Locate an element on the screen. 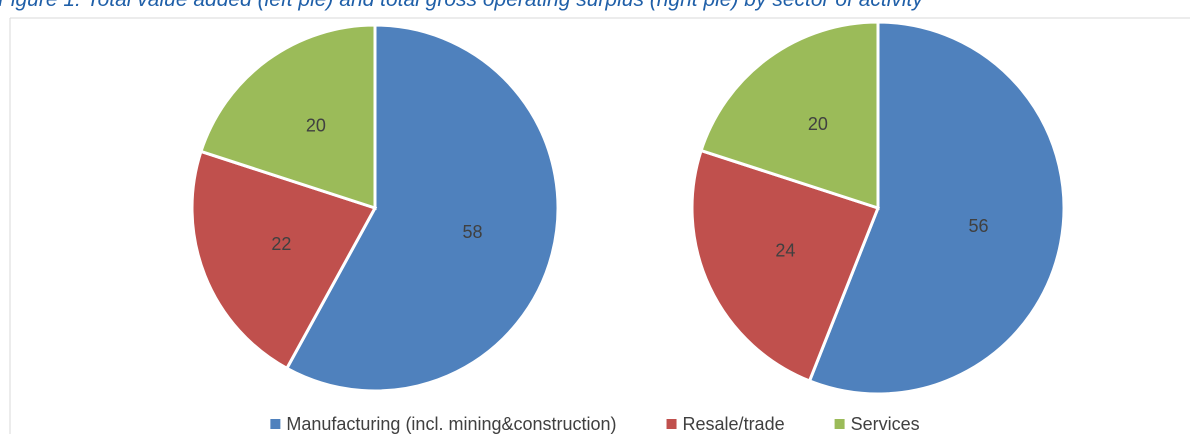 This screenshot has height=434, width=1190. data-label: 56 is located at coordinates (978, 226).